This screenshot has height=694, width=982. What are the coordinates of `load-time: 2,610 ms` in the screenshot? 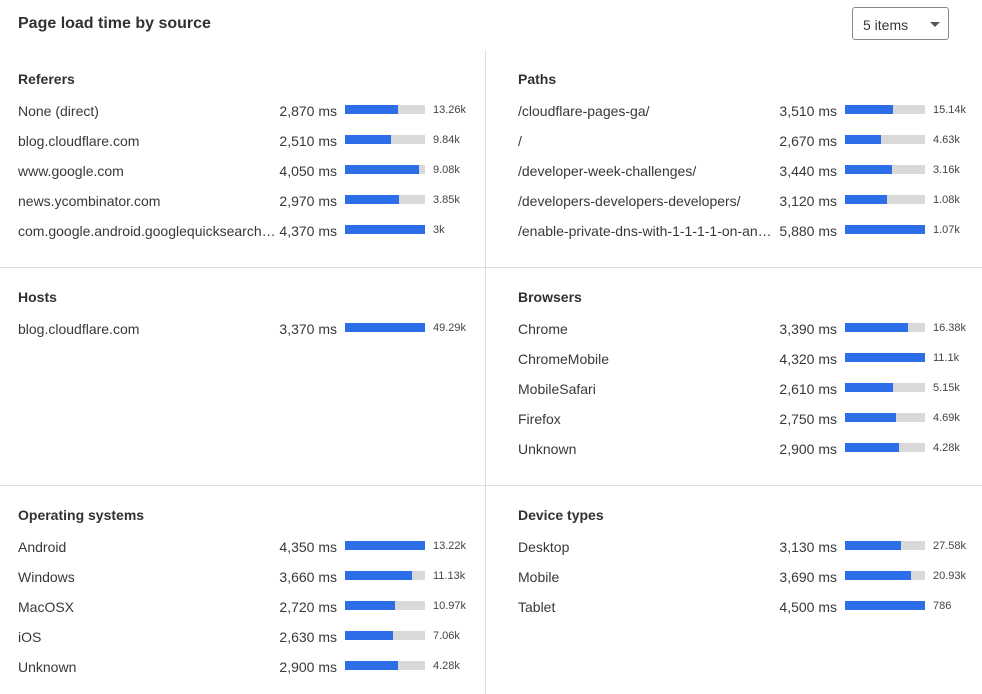 It's located at (808, 389).